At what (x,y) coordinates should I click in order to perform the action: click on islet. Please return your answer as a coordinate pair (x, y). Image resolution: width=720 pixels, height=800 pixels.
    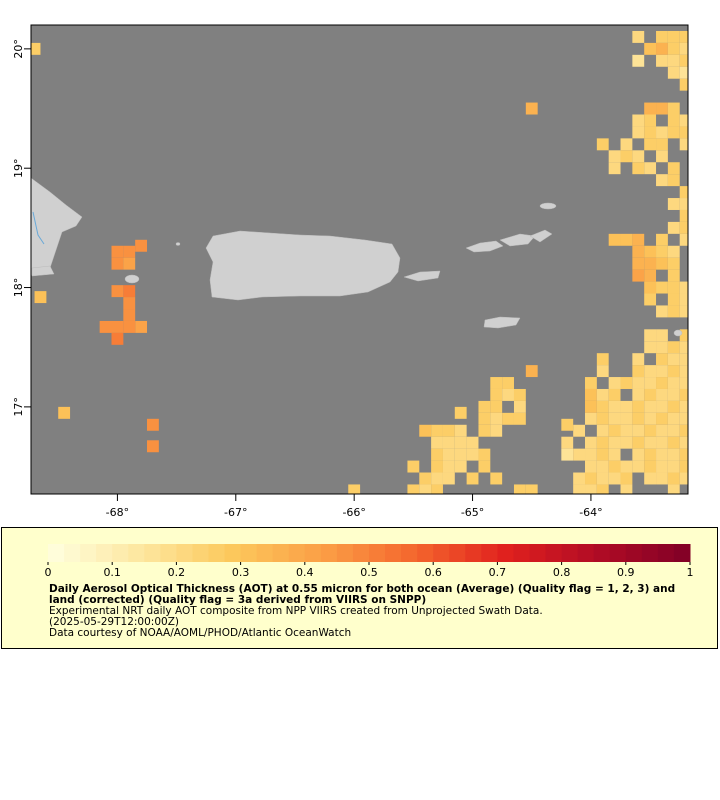
    Looking at the image, I should click on (43, 271).